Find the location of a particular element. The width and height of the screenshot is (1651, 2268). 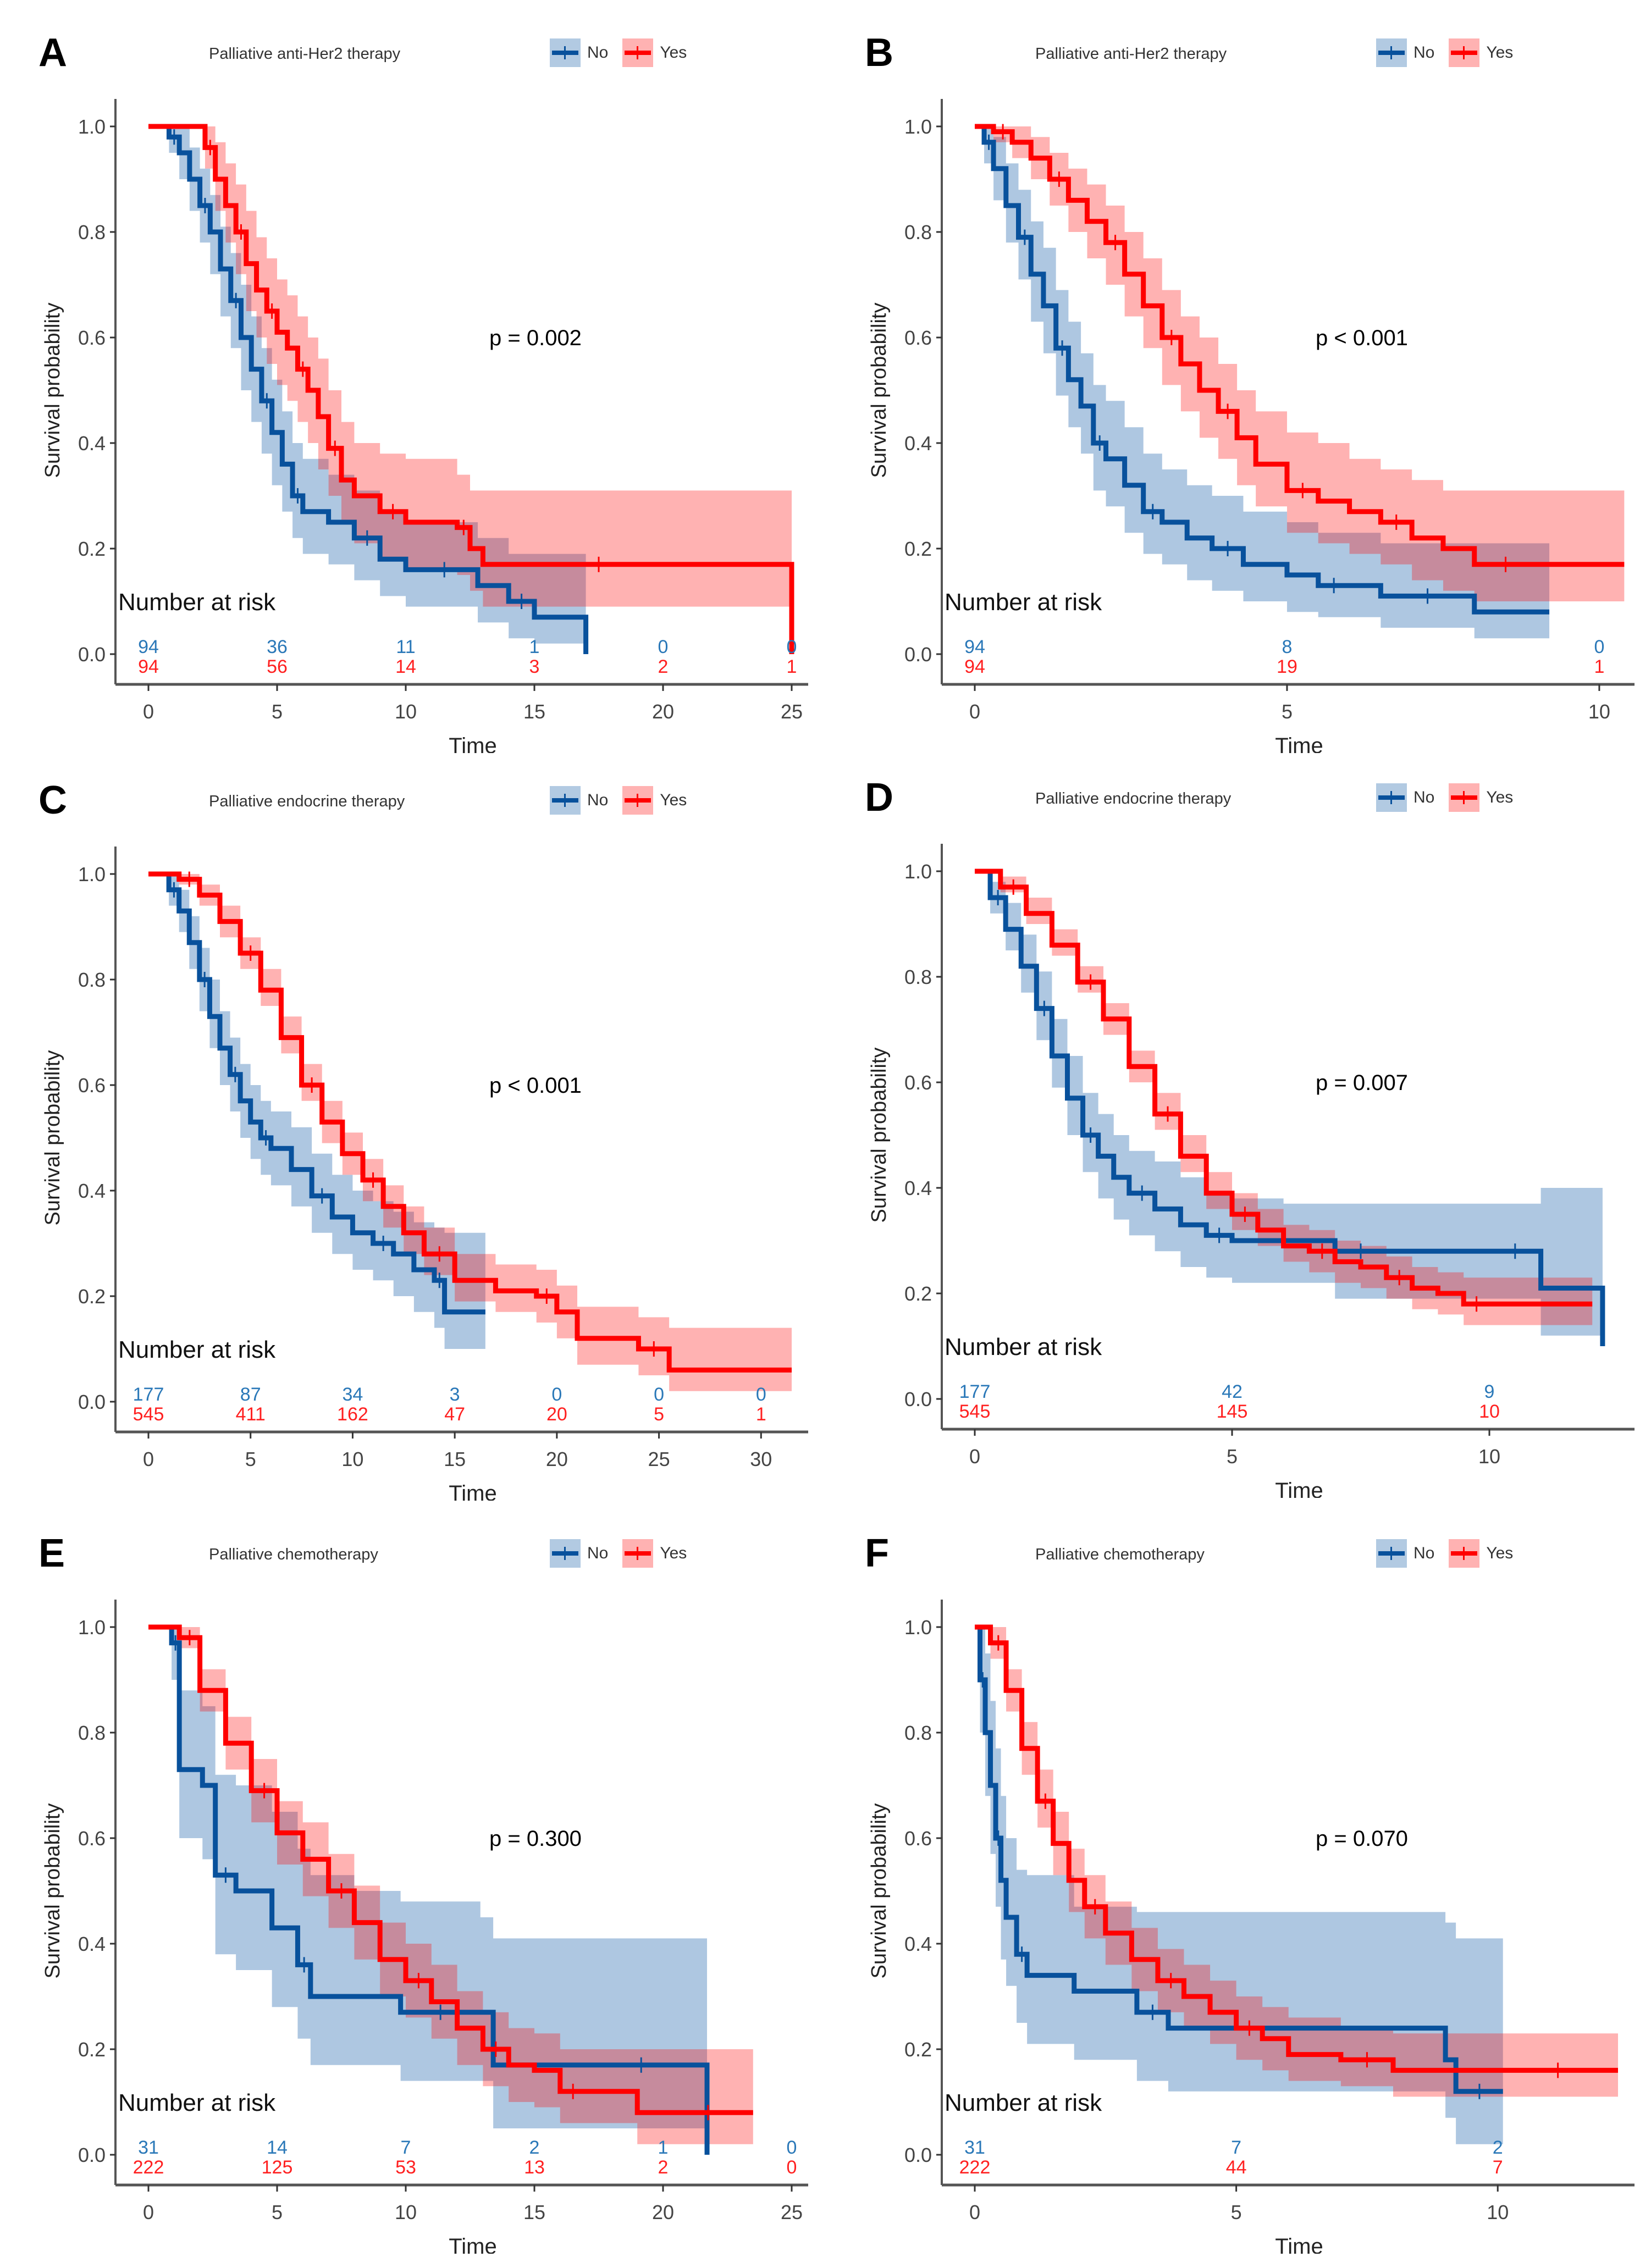

y-axis-label: Survival probability is located at coordinates (53, 390).